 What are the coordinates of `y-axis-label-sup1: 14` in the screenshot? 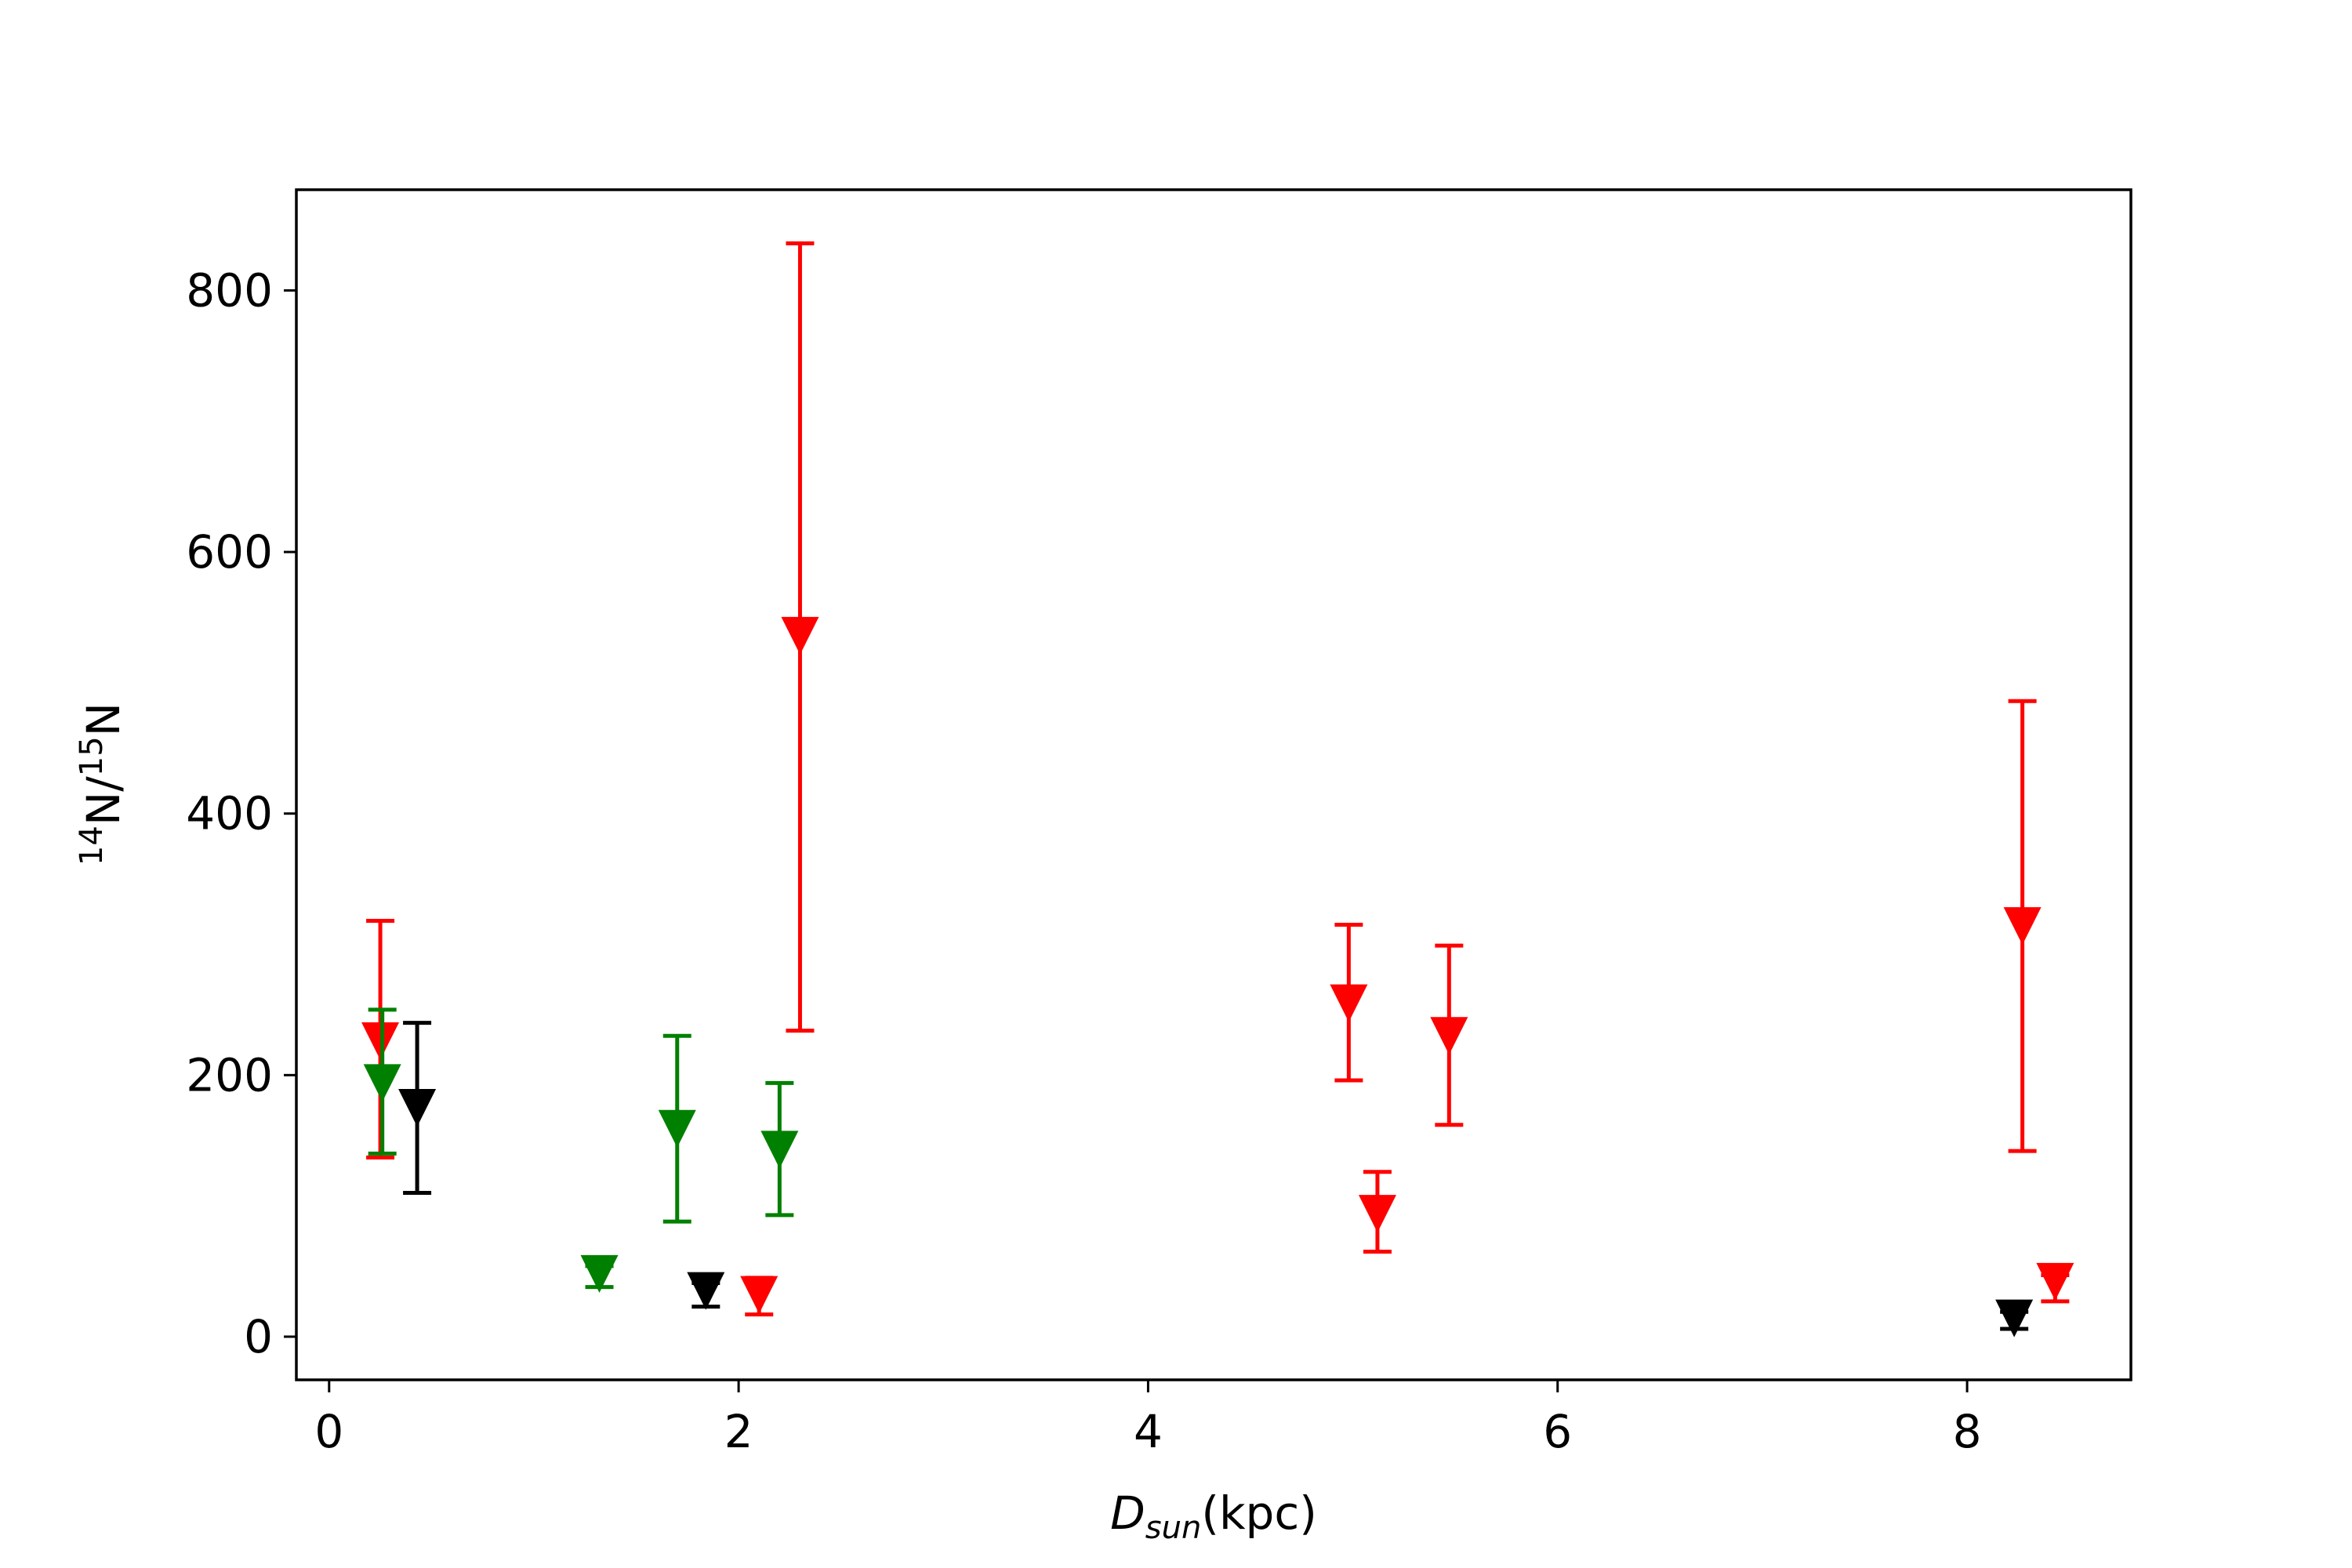 It's located at (92, 846).